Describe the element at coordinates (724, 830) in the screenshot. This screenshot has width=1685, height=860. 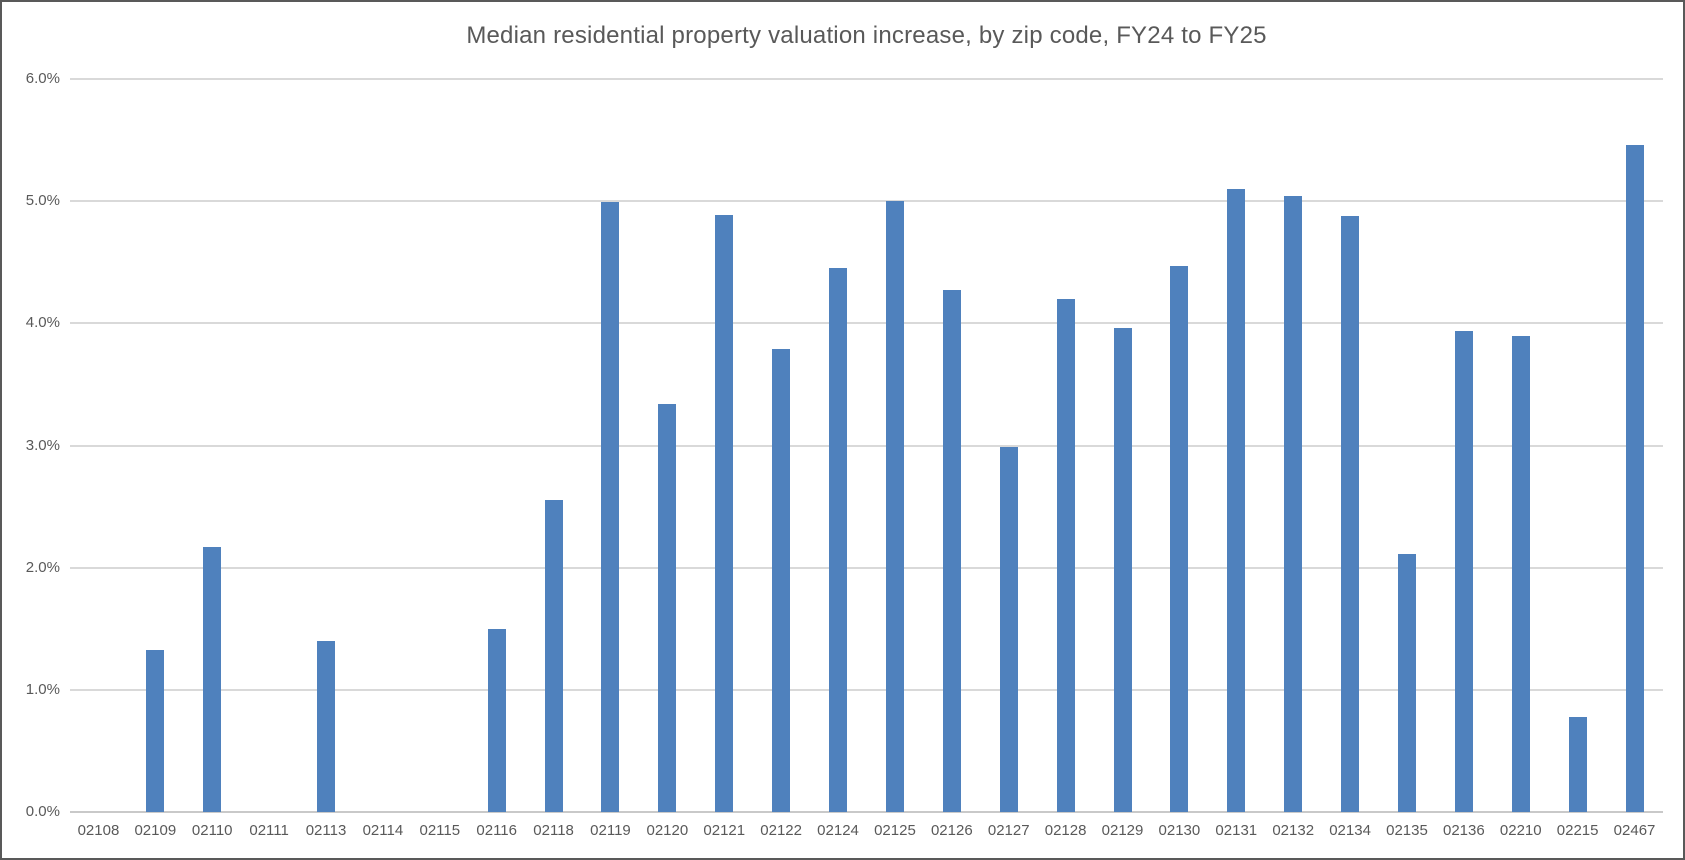
I see `x-tick-label-02121: 02121` at that location.